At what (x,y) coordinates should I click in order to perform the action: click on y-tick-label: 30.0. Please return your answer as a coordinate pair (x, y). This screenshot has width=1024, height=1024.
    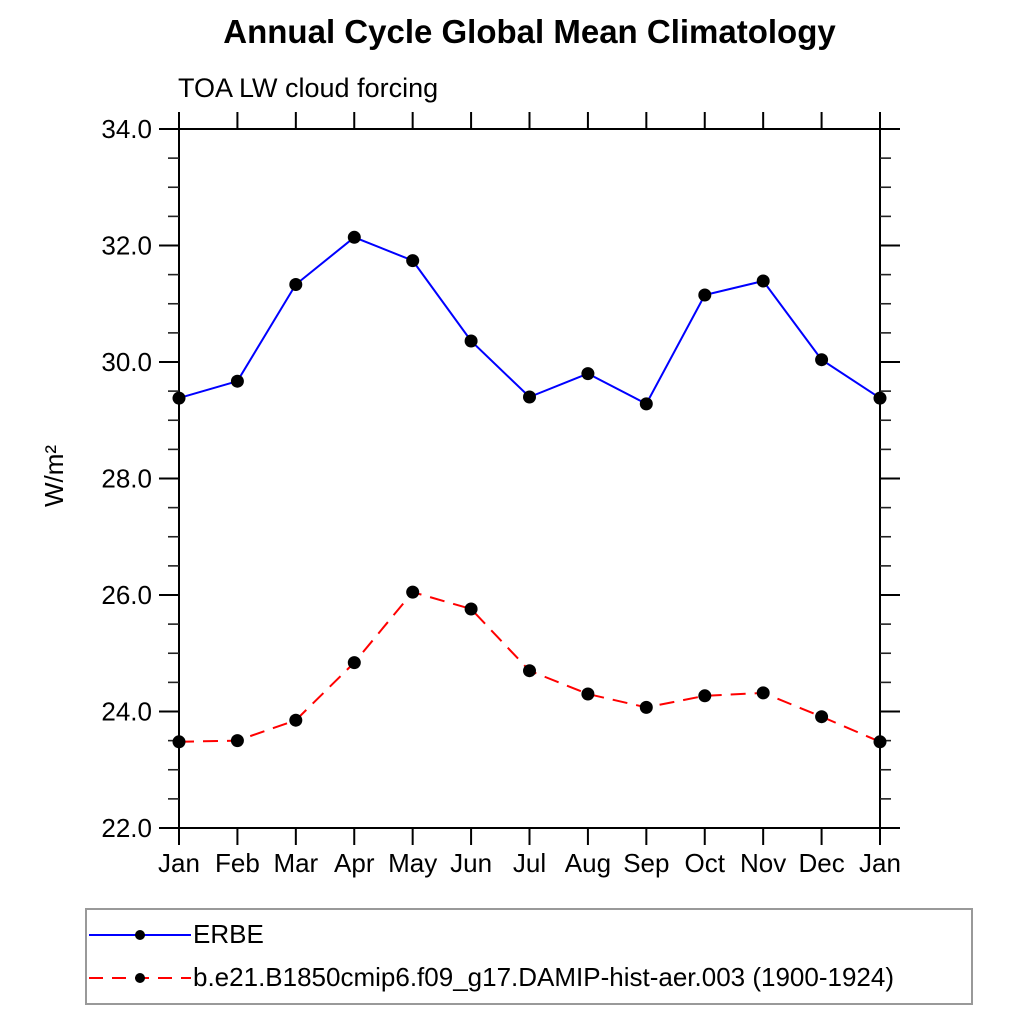
    Looking at the image, I should click on (126, 362).